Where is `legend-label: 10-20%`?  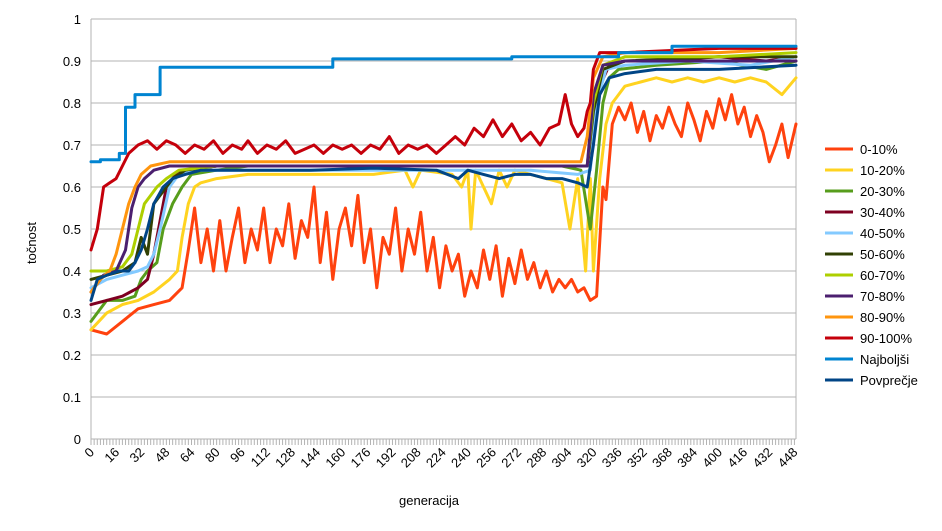 legend-label: 10-20% is located at coordinates (882, 170).